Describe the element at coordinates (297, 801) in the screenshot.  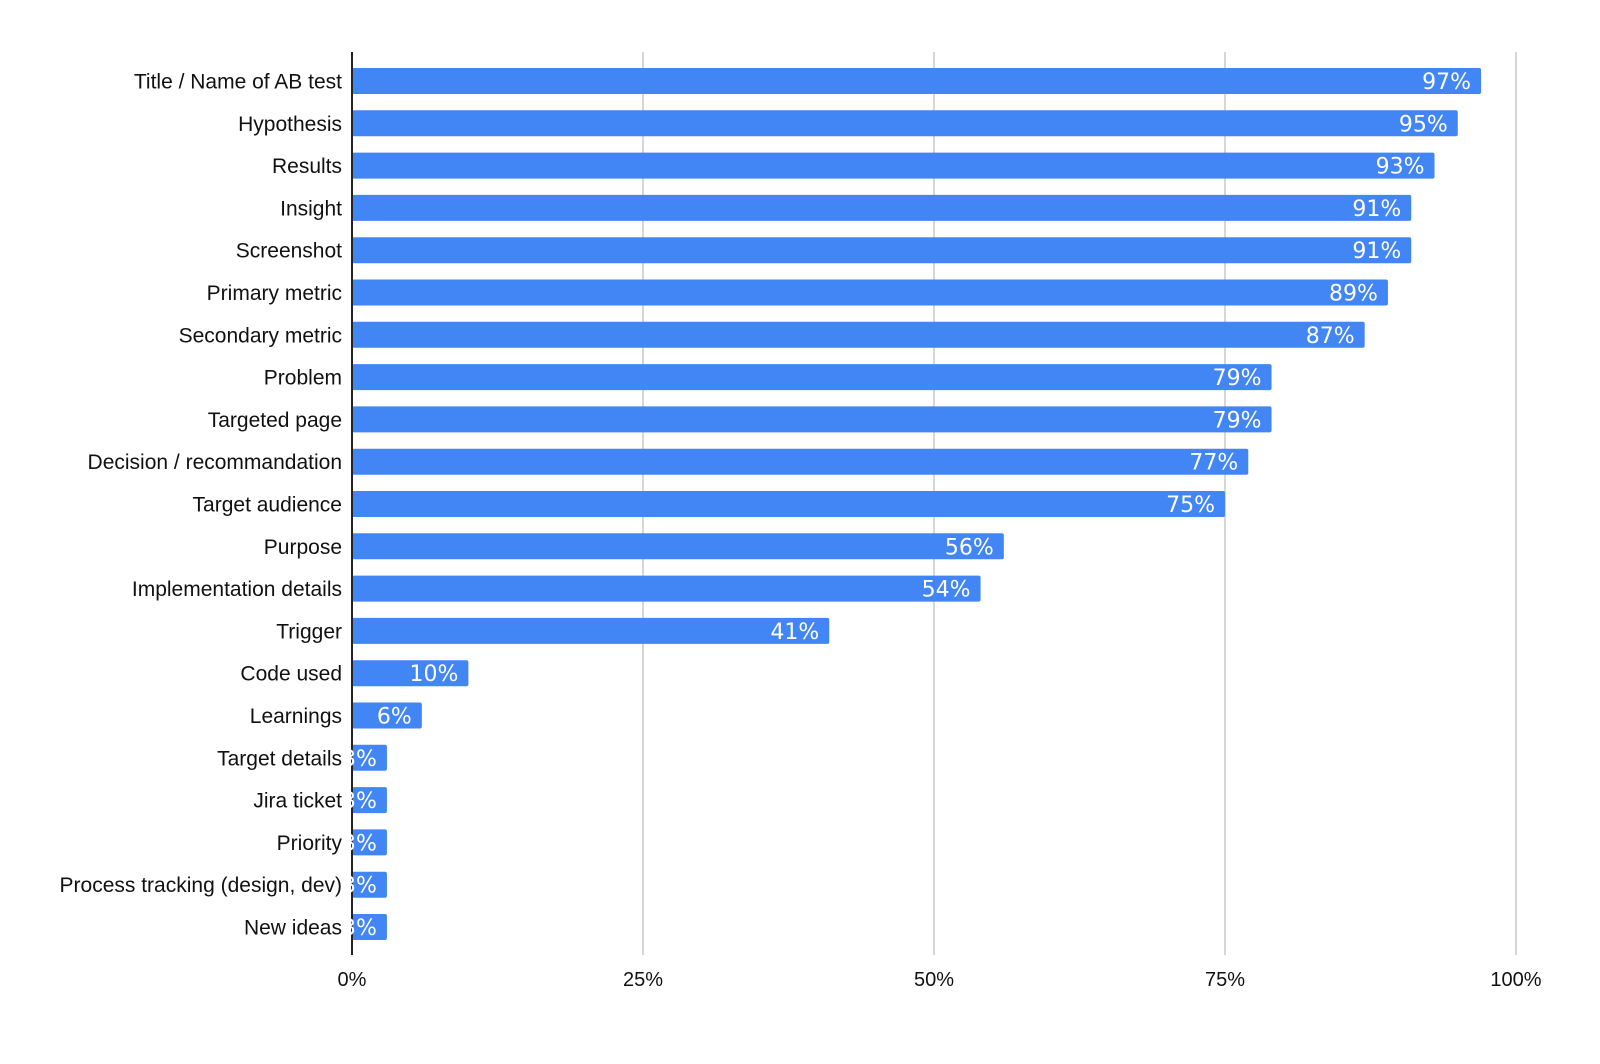
I see `category-label: Jira ticket` at that location.